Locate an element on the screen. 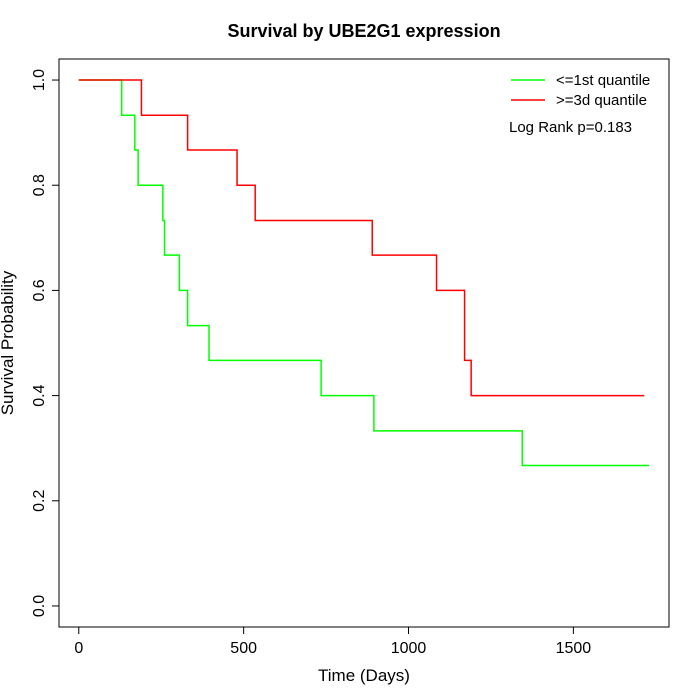 Image resolution: width=700 pixels, height=700 pixels. y-axis: 0.0 0.2 0.4 0.6 0.8 1.0 is located at coordinates (45, 343).